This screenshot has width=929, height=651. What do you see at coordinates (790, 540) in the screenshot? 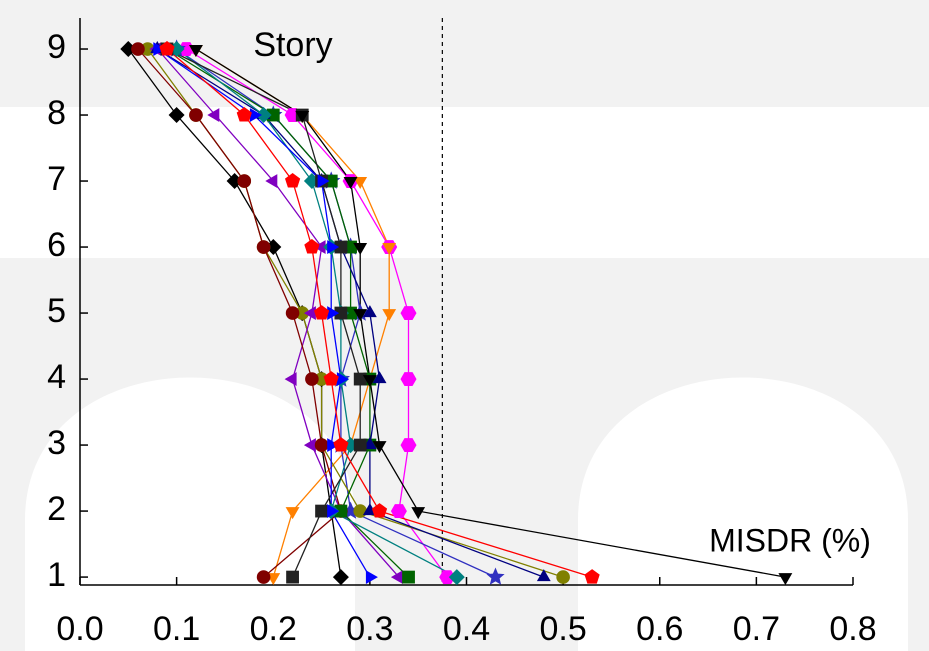
I see `x-axis-label: MISDR (%)` at bounding box center [790, 540].